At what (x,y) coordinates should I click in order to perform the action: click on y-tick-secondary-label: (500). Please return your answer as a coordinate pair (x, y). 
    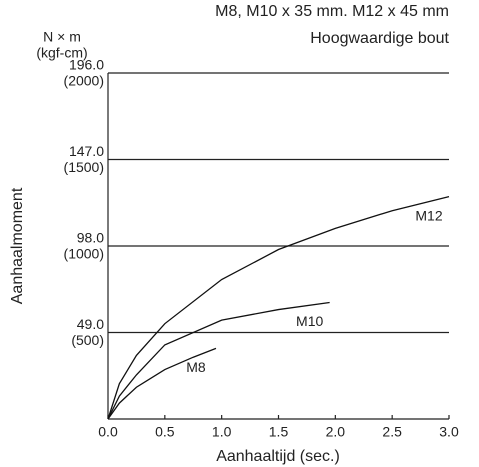
    Looking at the image, I should click on (87, 340).